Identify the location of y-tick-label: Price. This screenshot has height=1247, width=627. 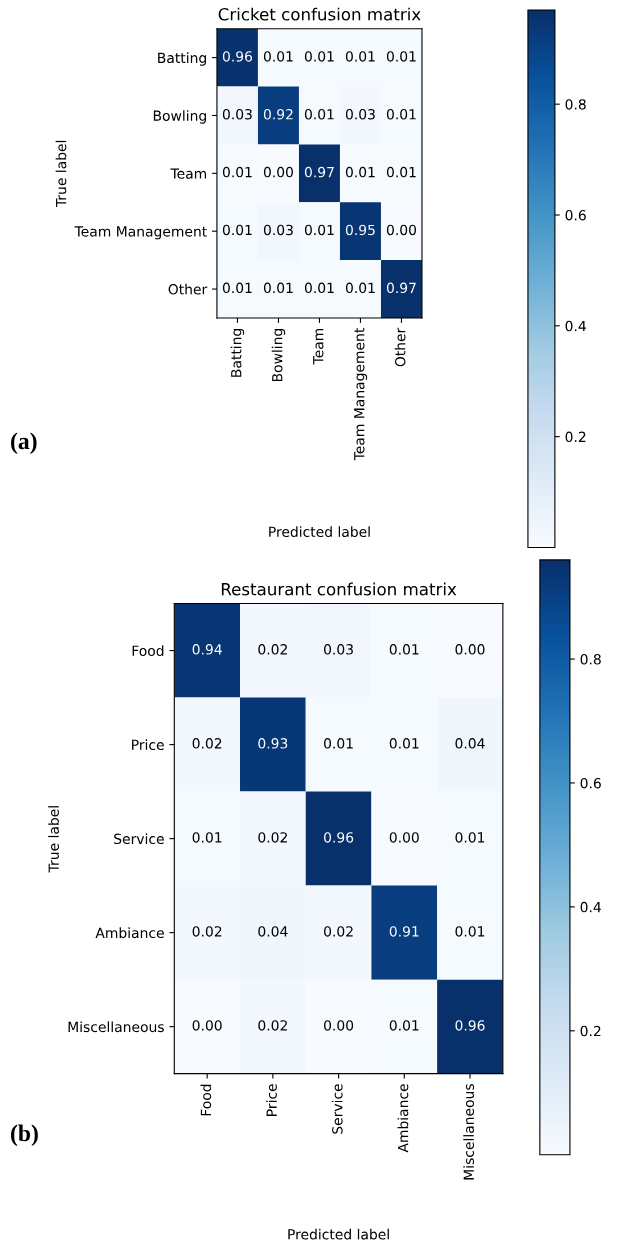
(148, 745).